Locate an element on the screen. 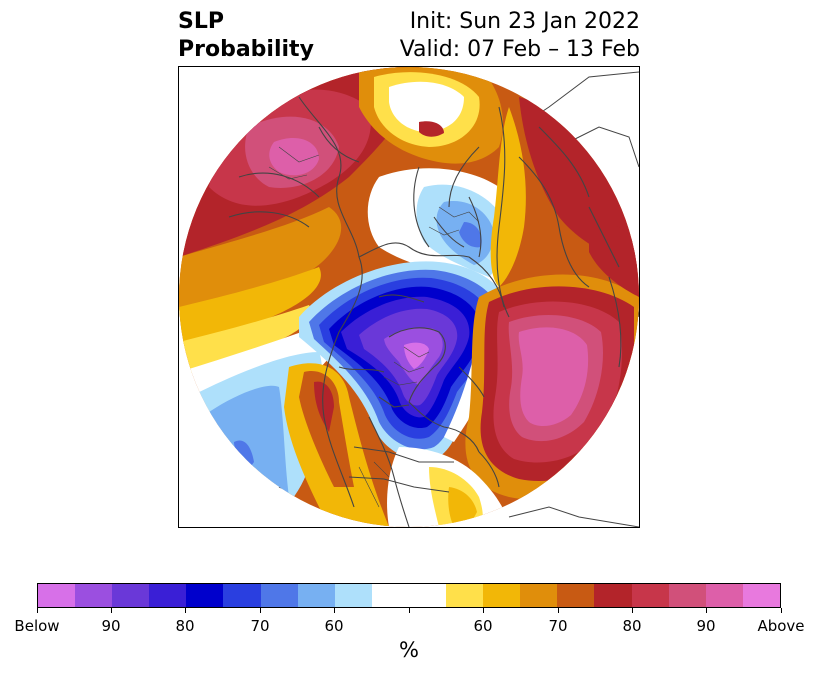 The height and width of the screenshot is (676, 819). field-magenta-atlantic is located at coordinates (553, 377).